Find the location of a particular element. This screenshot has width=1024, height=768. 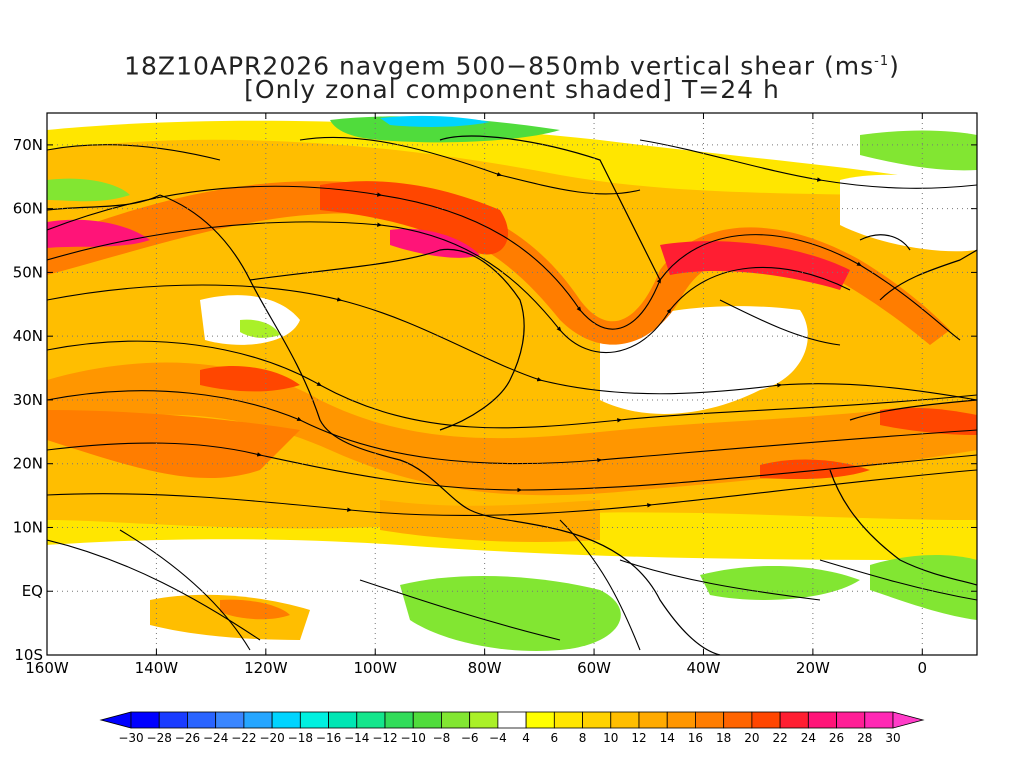

lon-label: 120W is located at coordinates (266, 668).